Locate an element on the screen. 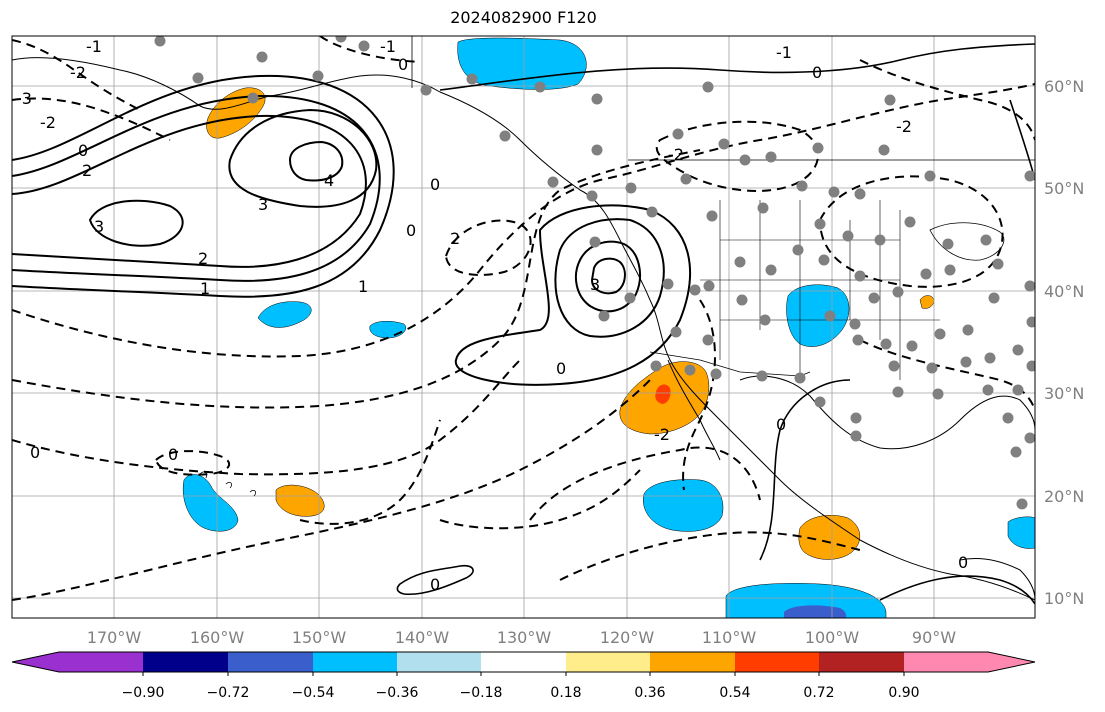 This screenshot has width=1105, height=712. contour-solid-east is located at coordinates (1022, 140).